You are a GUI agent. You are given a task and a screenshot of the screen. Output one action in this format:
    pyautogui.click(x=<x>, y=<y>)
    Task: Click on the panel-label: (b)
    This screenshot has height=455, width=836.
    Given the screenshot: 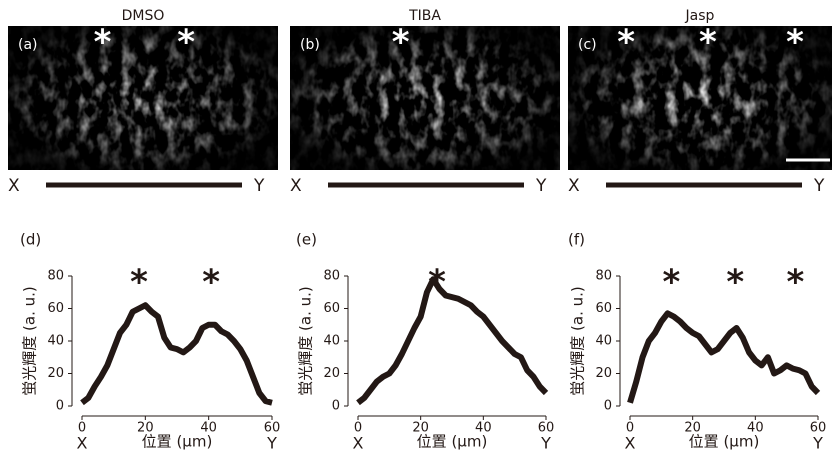 What is the action you would take?
    pyautogui.click(x=310, y=45)
    